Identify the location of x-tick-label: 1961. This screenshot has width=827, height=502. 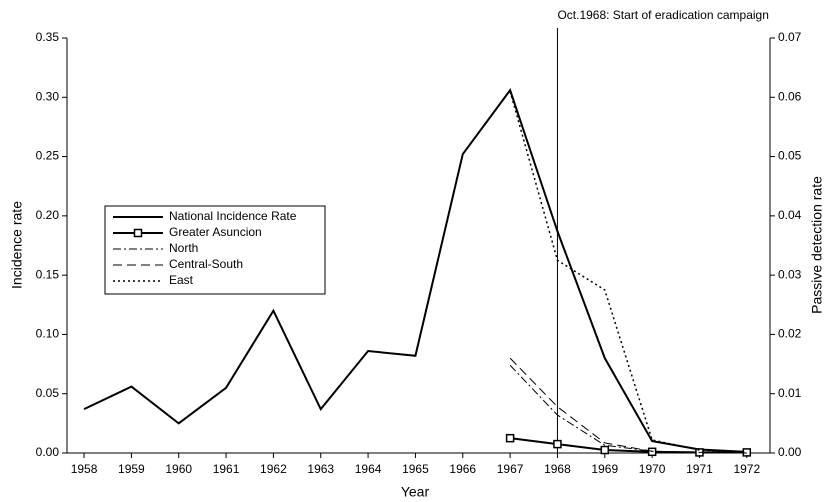
(226, 469).